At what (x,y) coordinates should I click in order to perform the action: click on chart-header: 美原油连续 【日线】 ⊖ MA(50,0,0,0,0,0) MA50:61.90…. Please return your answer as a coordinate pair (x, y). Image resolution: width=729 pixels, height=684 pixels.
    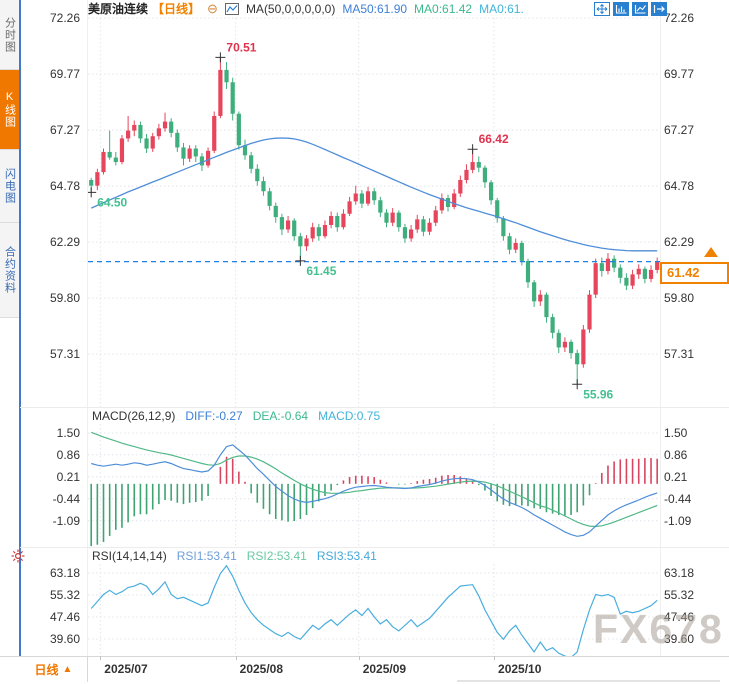
    Looking at the image, I should click on (306, 8).